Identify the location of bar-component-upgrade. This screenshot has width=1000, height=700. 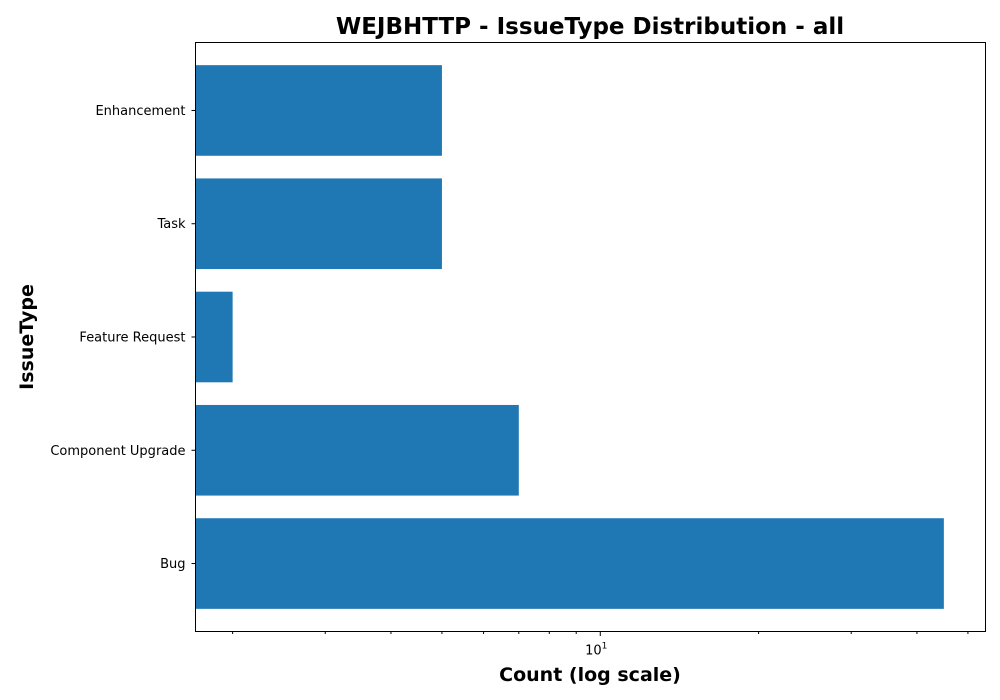
(357, 450).